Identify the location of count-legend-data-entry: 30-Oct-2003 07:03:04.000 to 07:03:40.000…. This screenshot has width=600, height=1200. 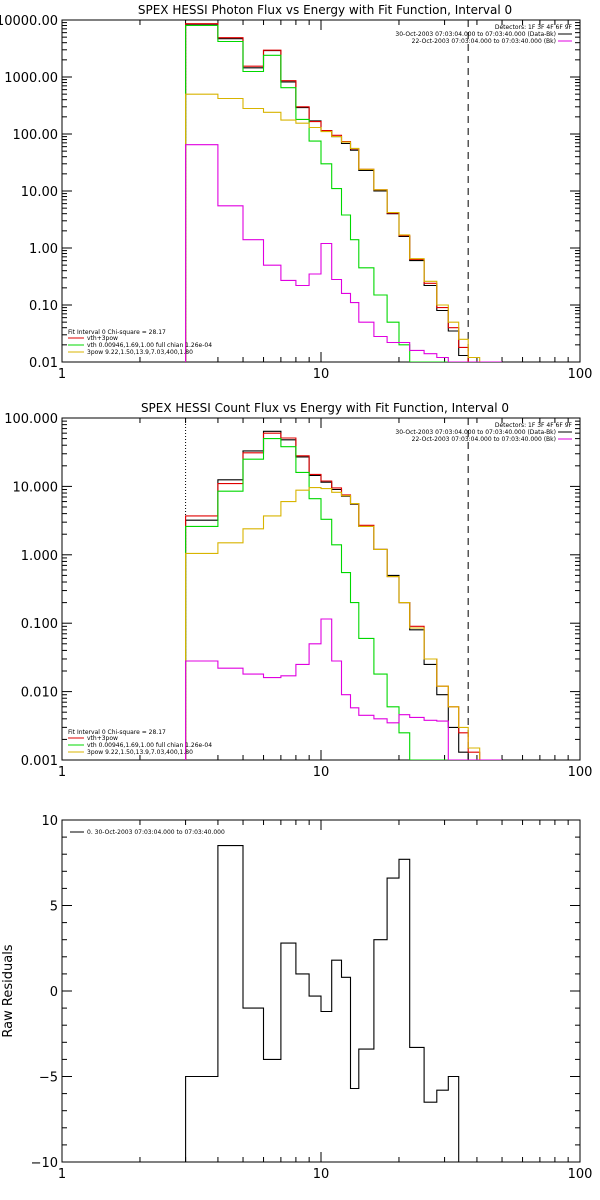
(475, 432).